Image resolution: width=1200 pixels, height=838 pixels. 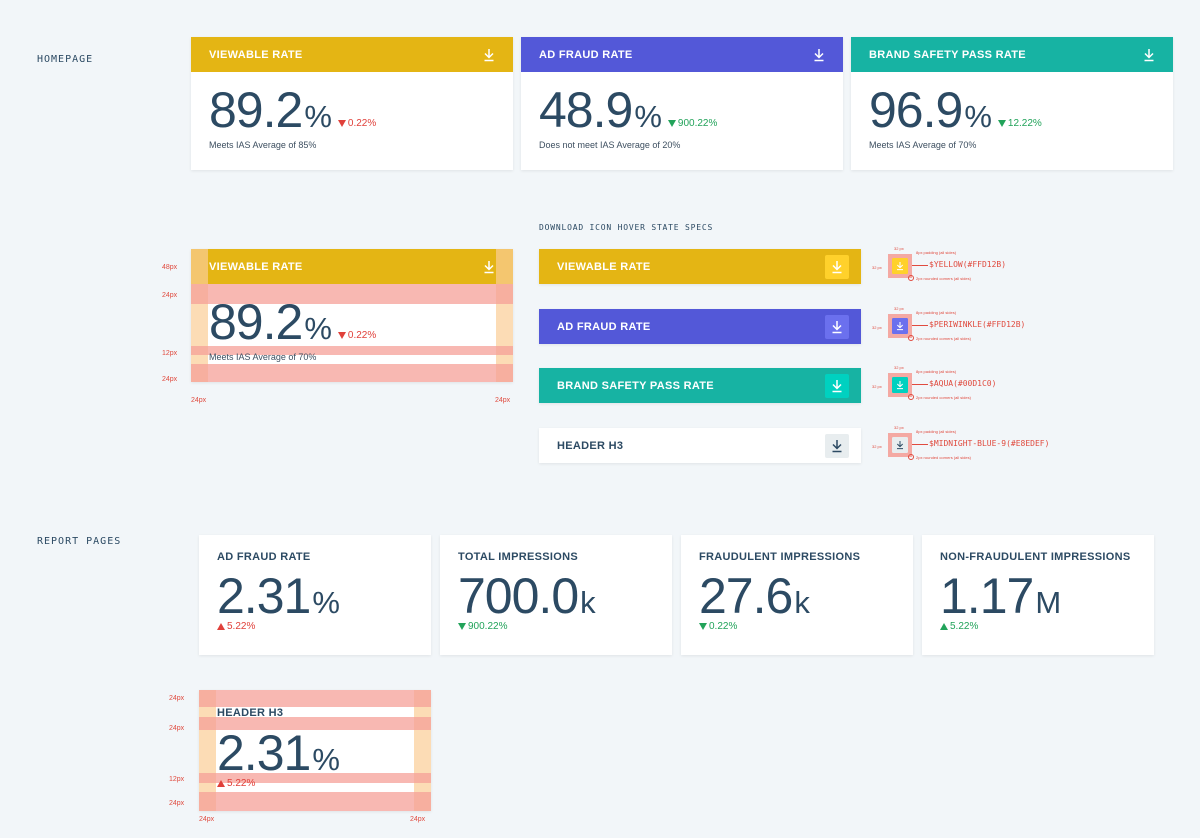 I want to click on report-card: TOTAL IMPRESSIONS 700.0 k 900.22%, so click(x=556, y=595).